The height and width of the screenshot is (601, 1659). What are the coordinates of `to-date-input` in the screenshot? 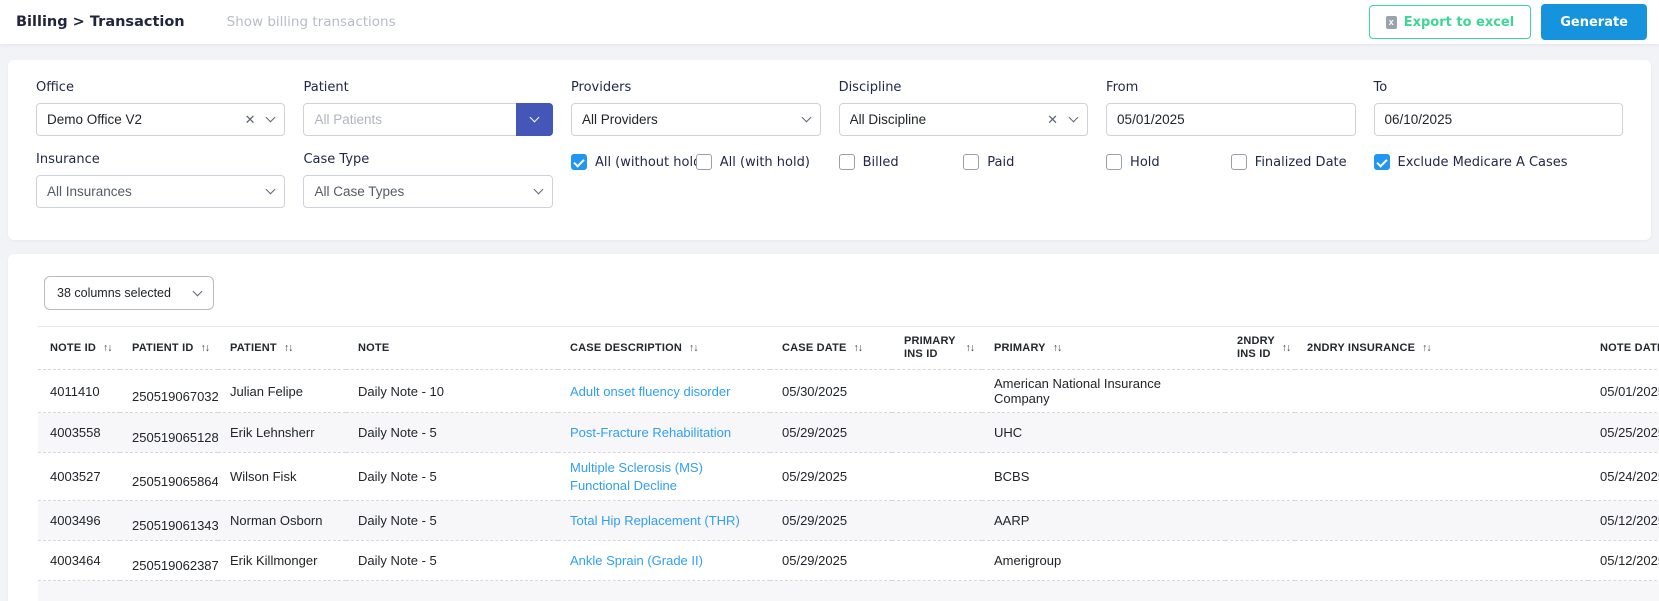 It's located at (1498, 119).